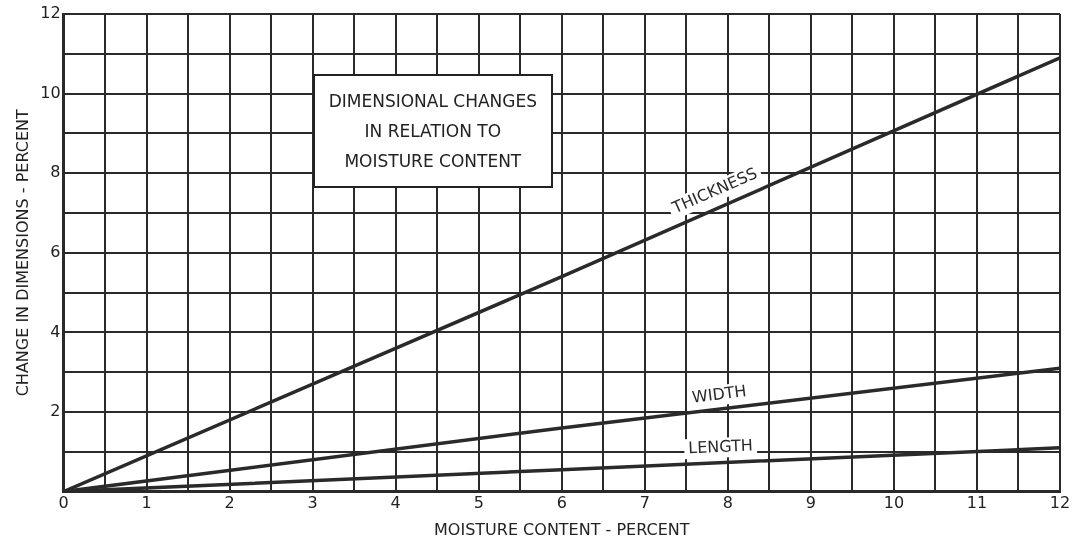 The height and width of the screenshot is (550, 1078). Describe the element at coordinates (146, 503) in the screenshot. I see `x-tick-label: 1` at that location.